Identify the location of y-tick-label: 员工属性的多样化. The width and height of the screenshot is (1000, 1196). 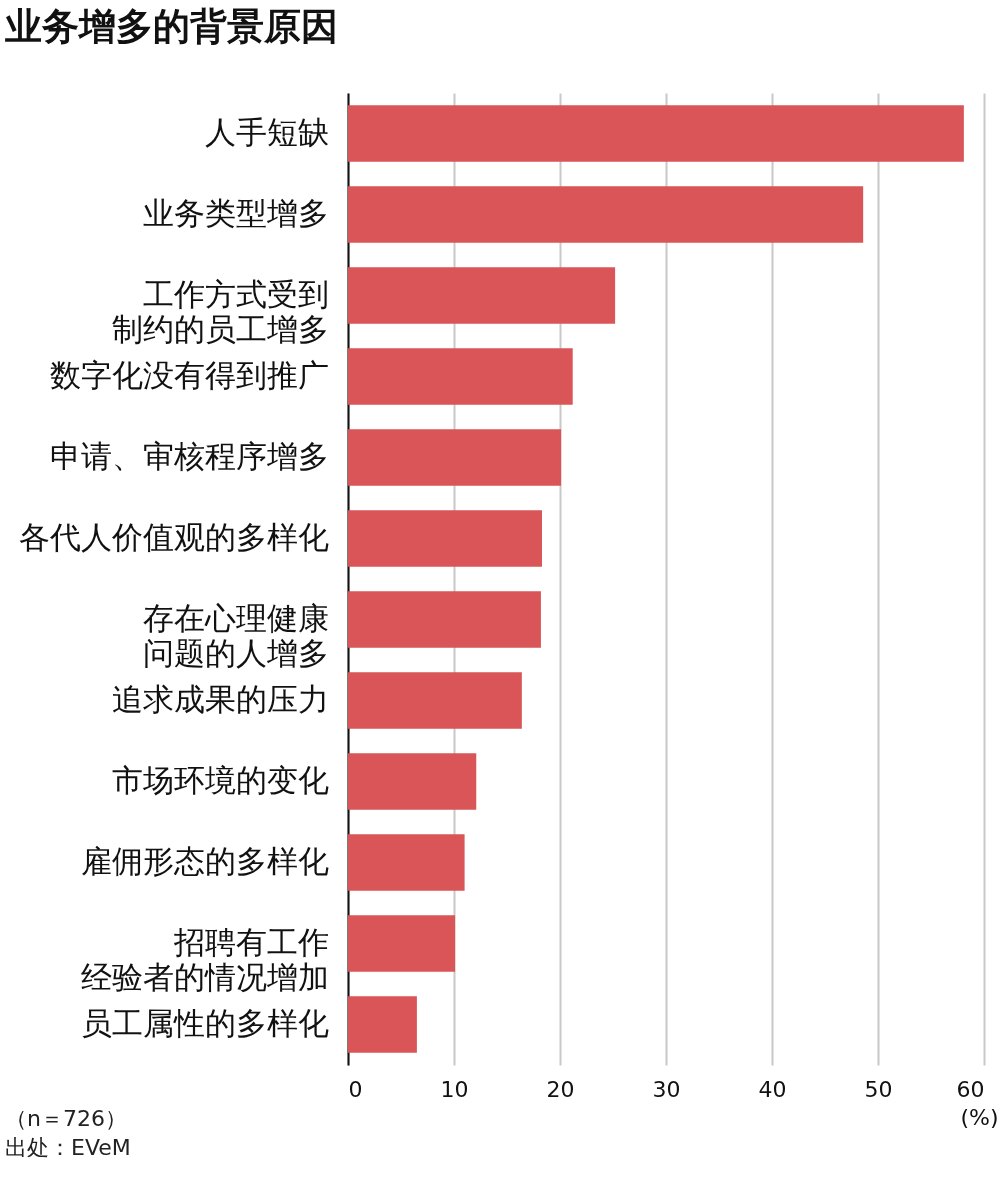
(204, 1022).